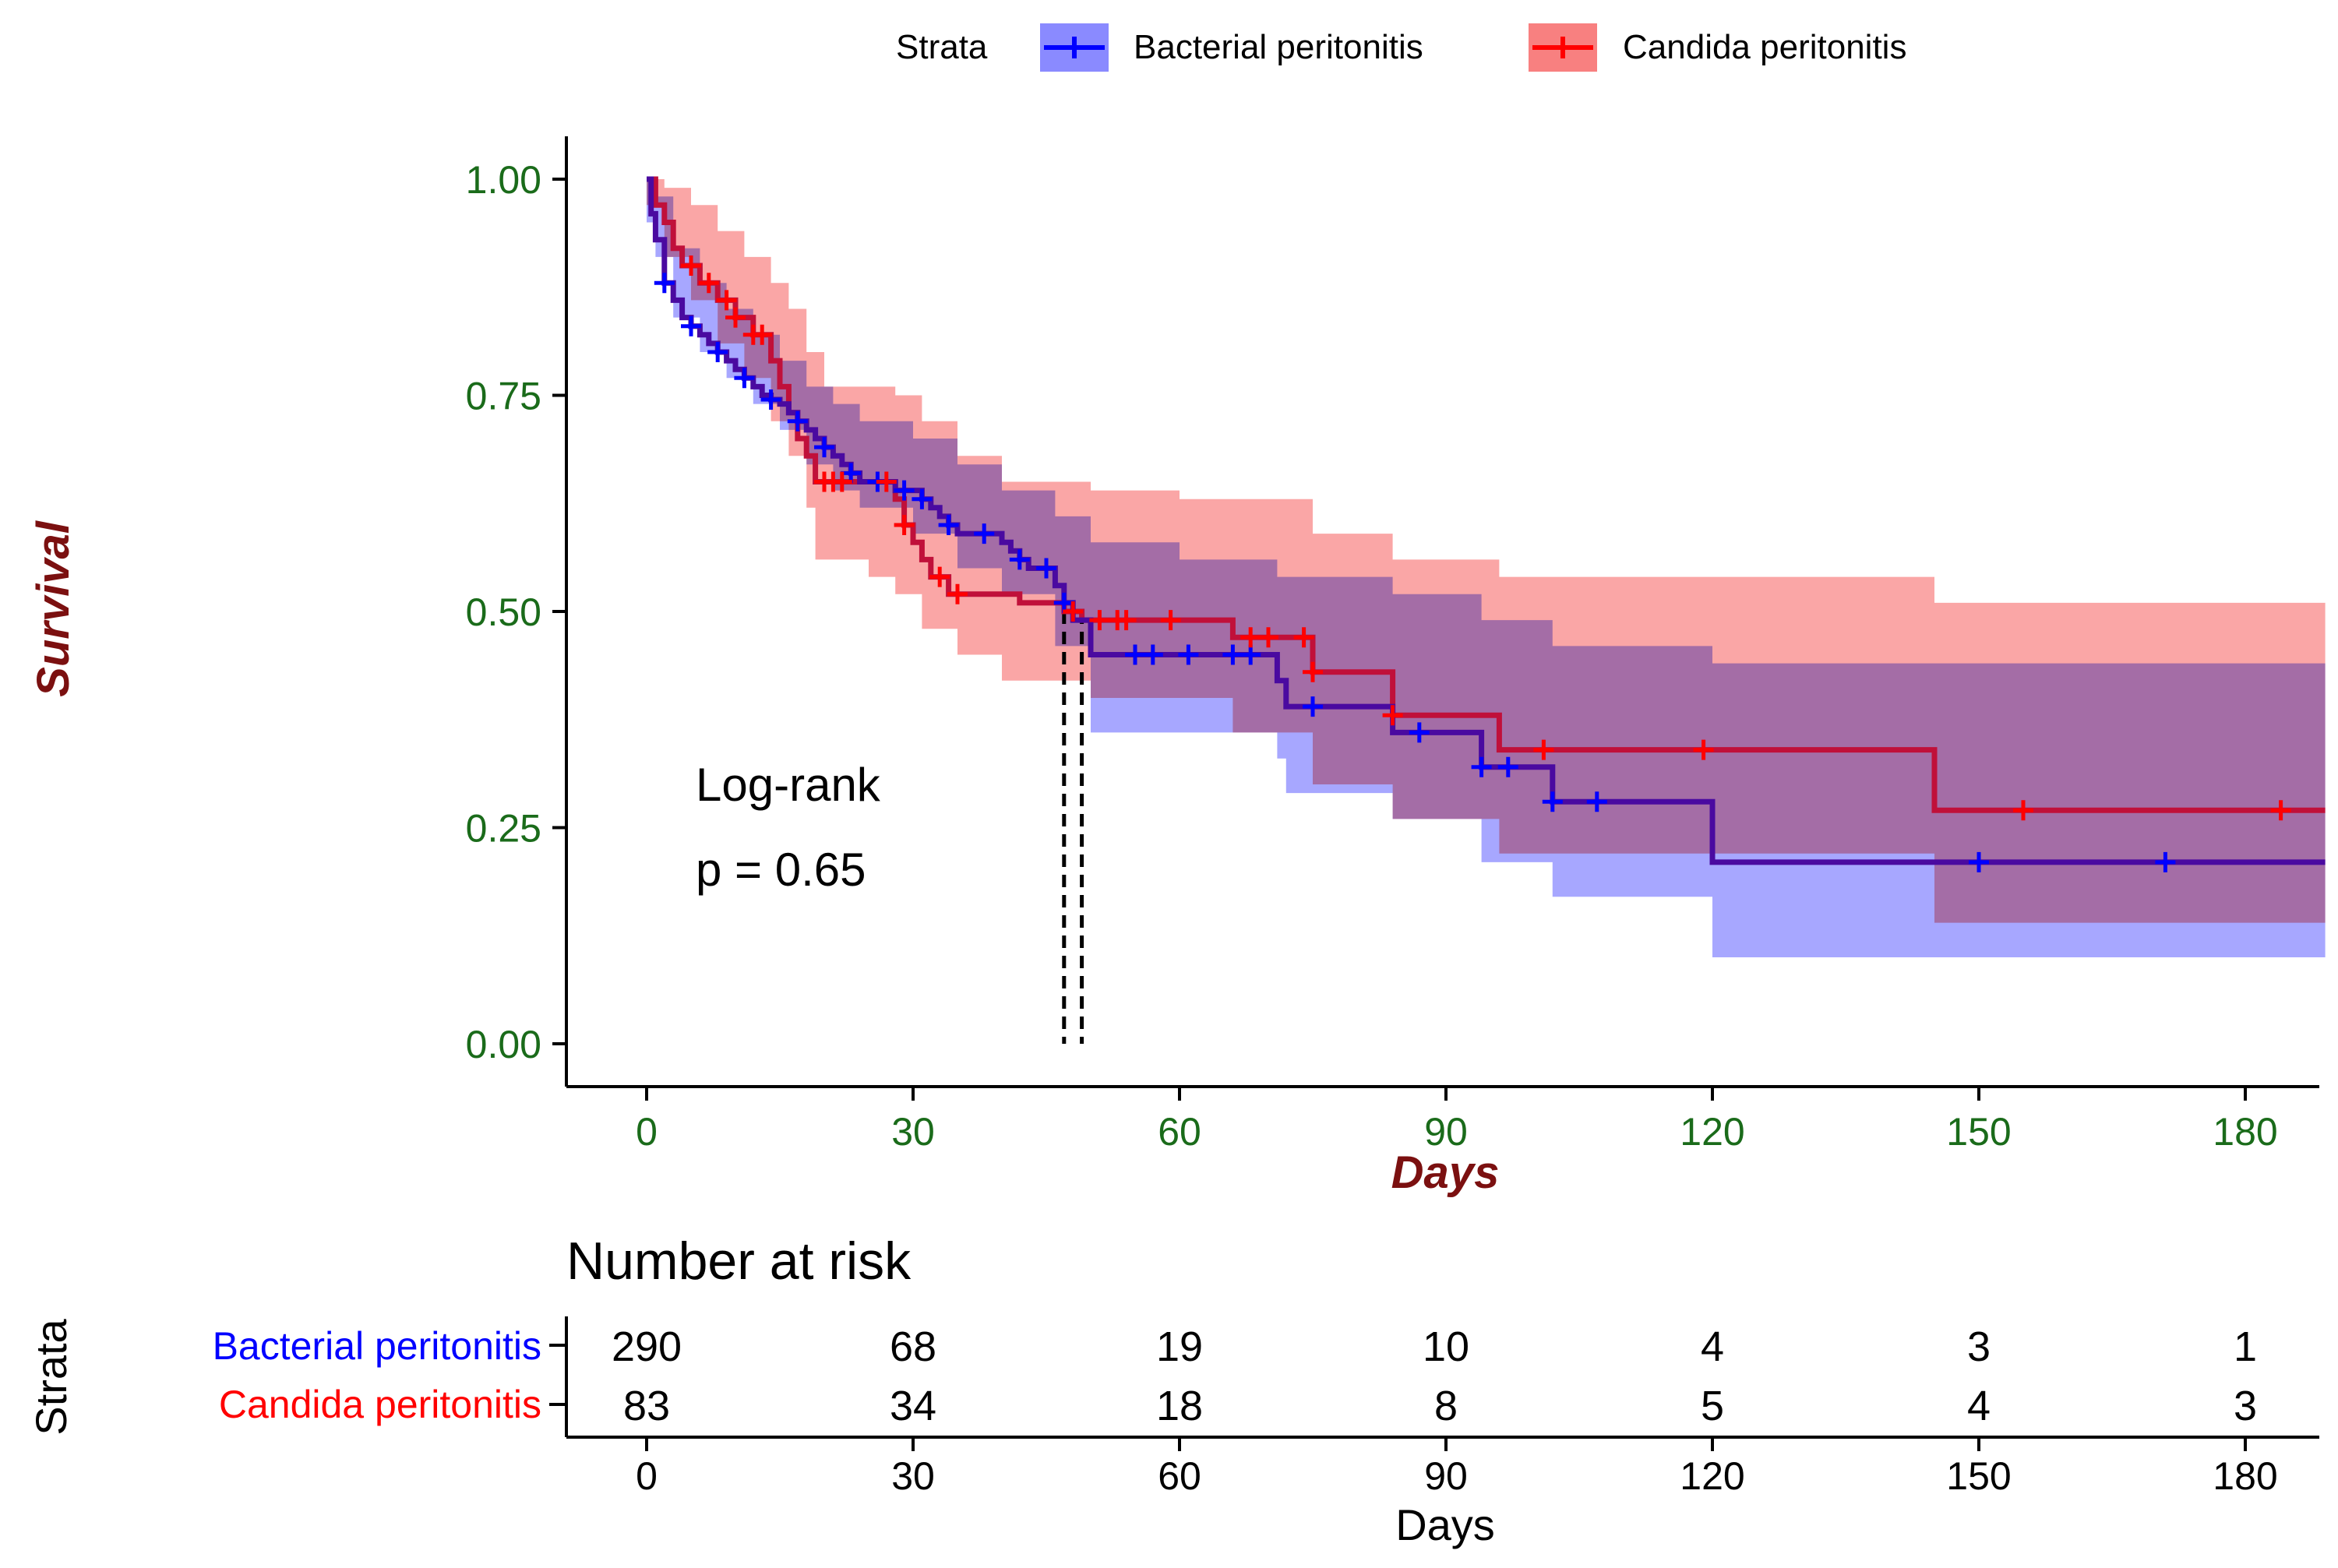  What do you see at coordinates (1978, 1132) in the screenshot?
I see `x-tick-label: 150` at bounding box center [1978, 1132].